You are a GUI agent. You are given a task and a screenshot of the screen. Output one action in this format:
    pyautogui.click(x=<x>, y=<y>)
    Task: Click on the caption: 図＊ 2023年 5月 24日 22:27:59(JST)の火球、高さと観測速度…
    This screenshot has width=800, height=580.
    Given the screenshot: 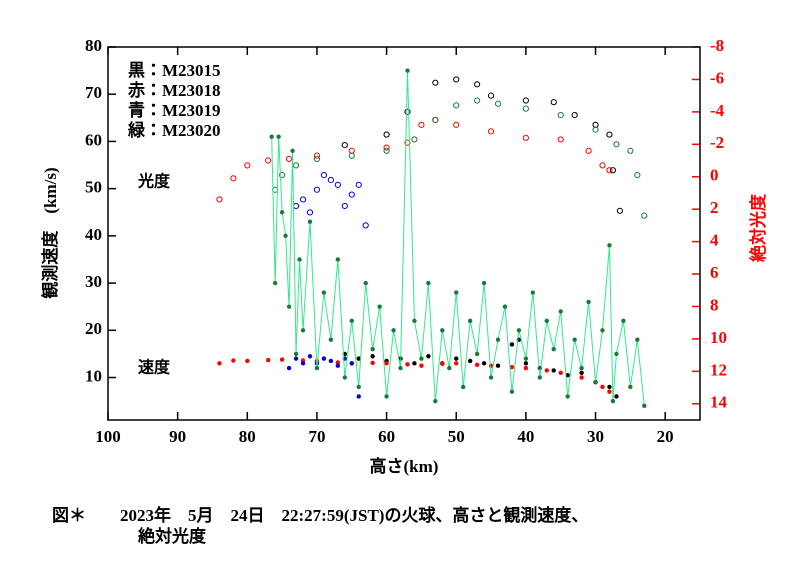 What is the action you would take?
    pyautogui.click(x=320, y=515)
    